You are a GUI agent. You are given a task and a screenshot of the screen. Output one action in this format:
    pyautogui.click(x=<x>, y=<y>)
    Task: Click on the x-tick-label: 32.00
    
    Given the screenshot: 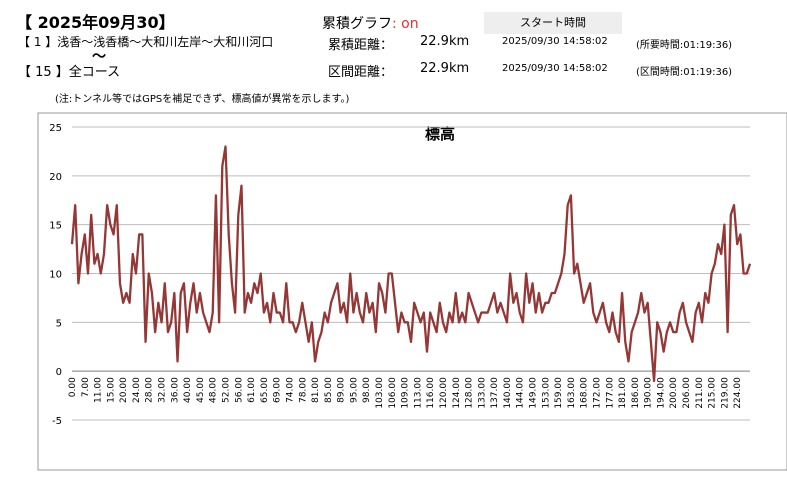 What is the action you would take?
    pyautogui.click(x=163, y=390)
    